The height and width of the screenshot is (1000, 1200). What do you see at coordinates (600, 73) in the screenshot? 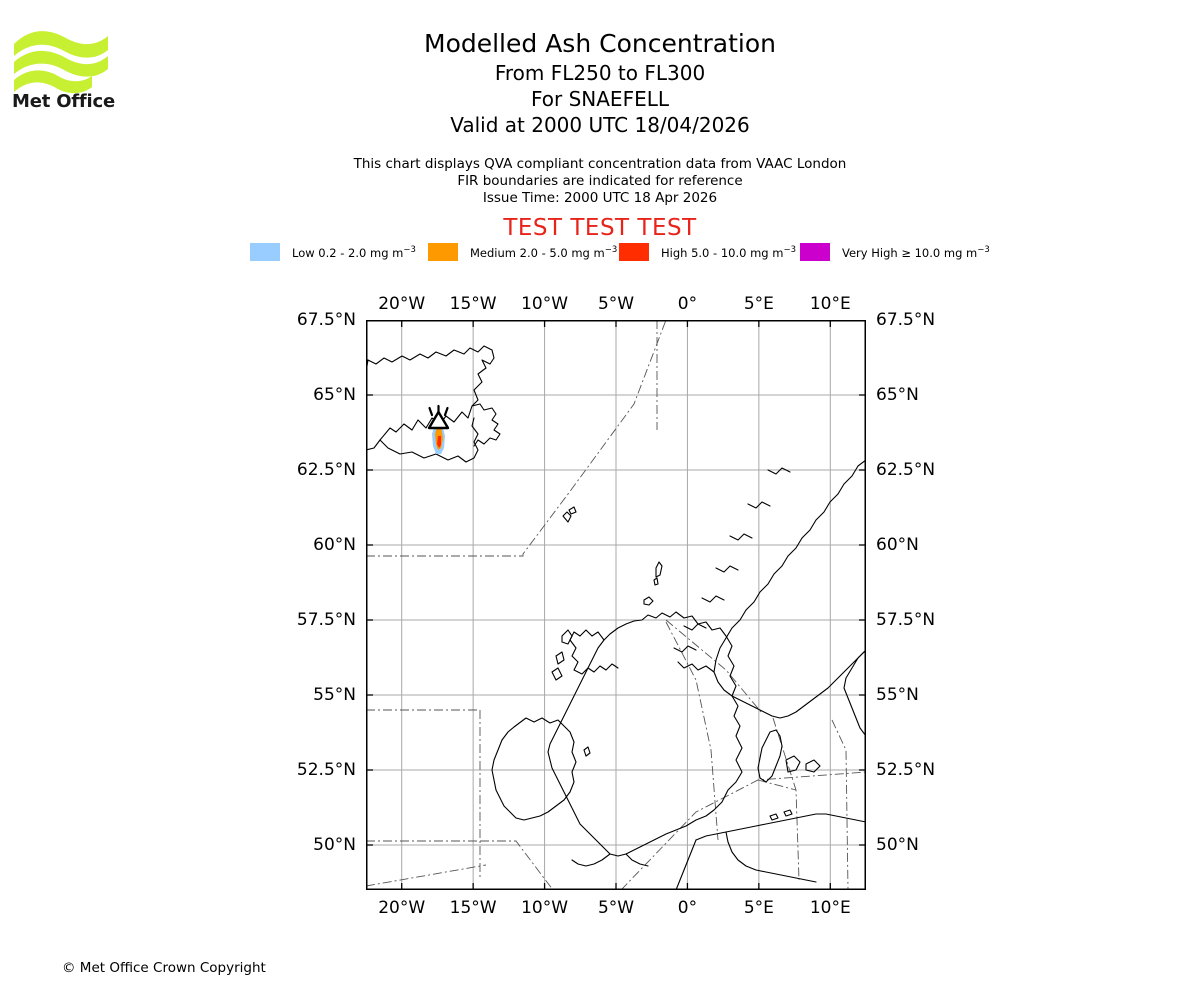
I see `flight-level-range: From FL250 to FL300` at bounding box center [600, 73].